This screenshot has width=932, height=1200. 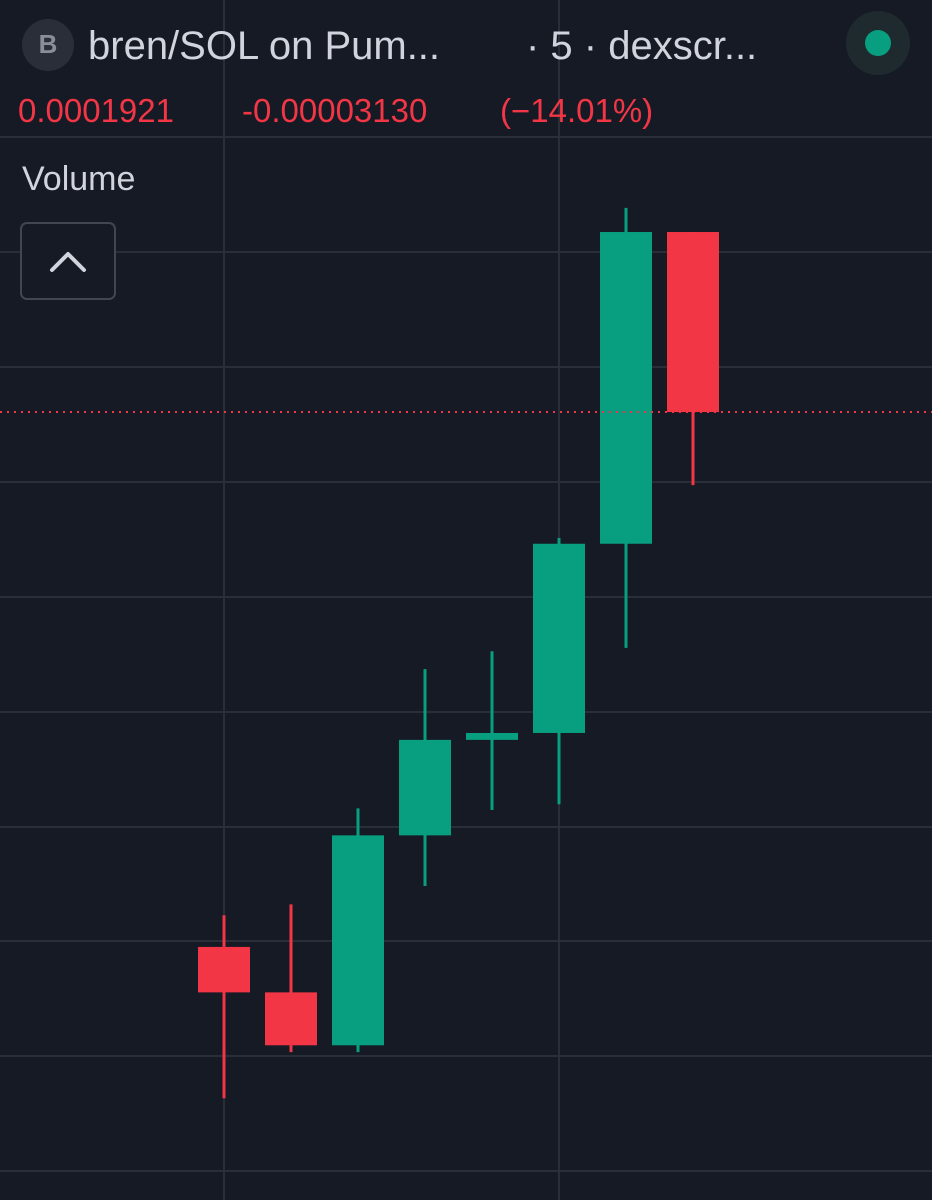 What do you see at coordinates (878, 43) in the screenshot?
I see `status-dot` at bounding box center [878, 43].